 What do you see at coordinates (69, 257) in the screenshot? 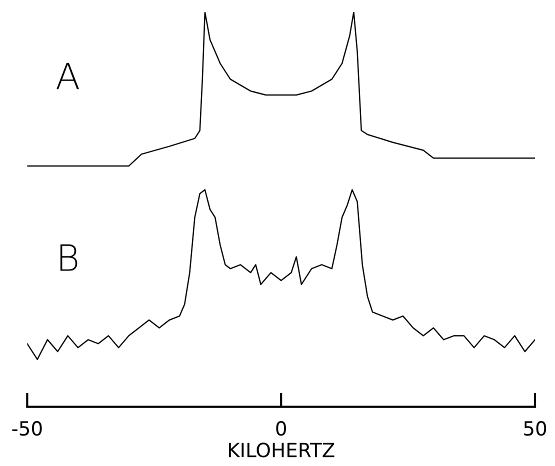
I see `series-label: B` at bounding box center [69, 257].